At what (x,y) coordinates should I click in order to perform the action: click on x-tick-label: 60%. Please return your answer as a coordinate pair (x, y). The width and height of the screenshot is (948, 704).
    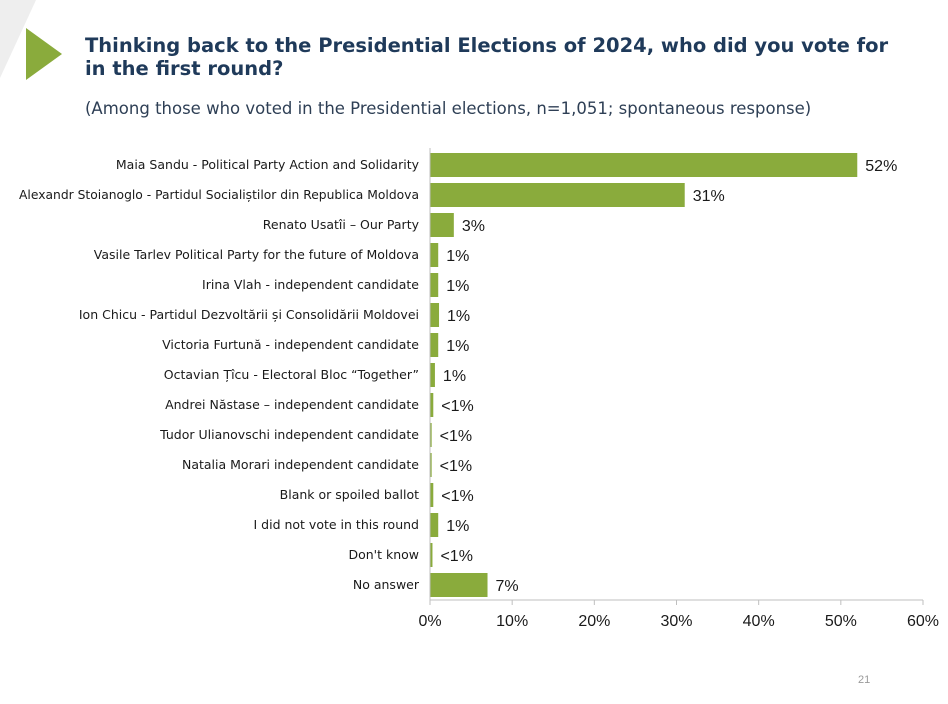
    Looking at the image, I should click on (923, 621).